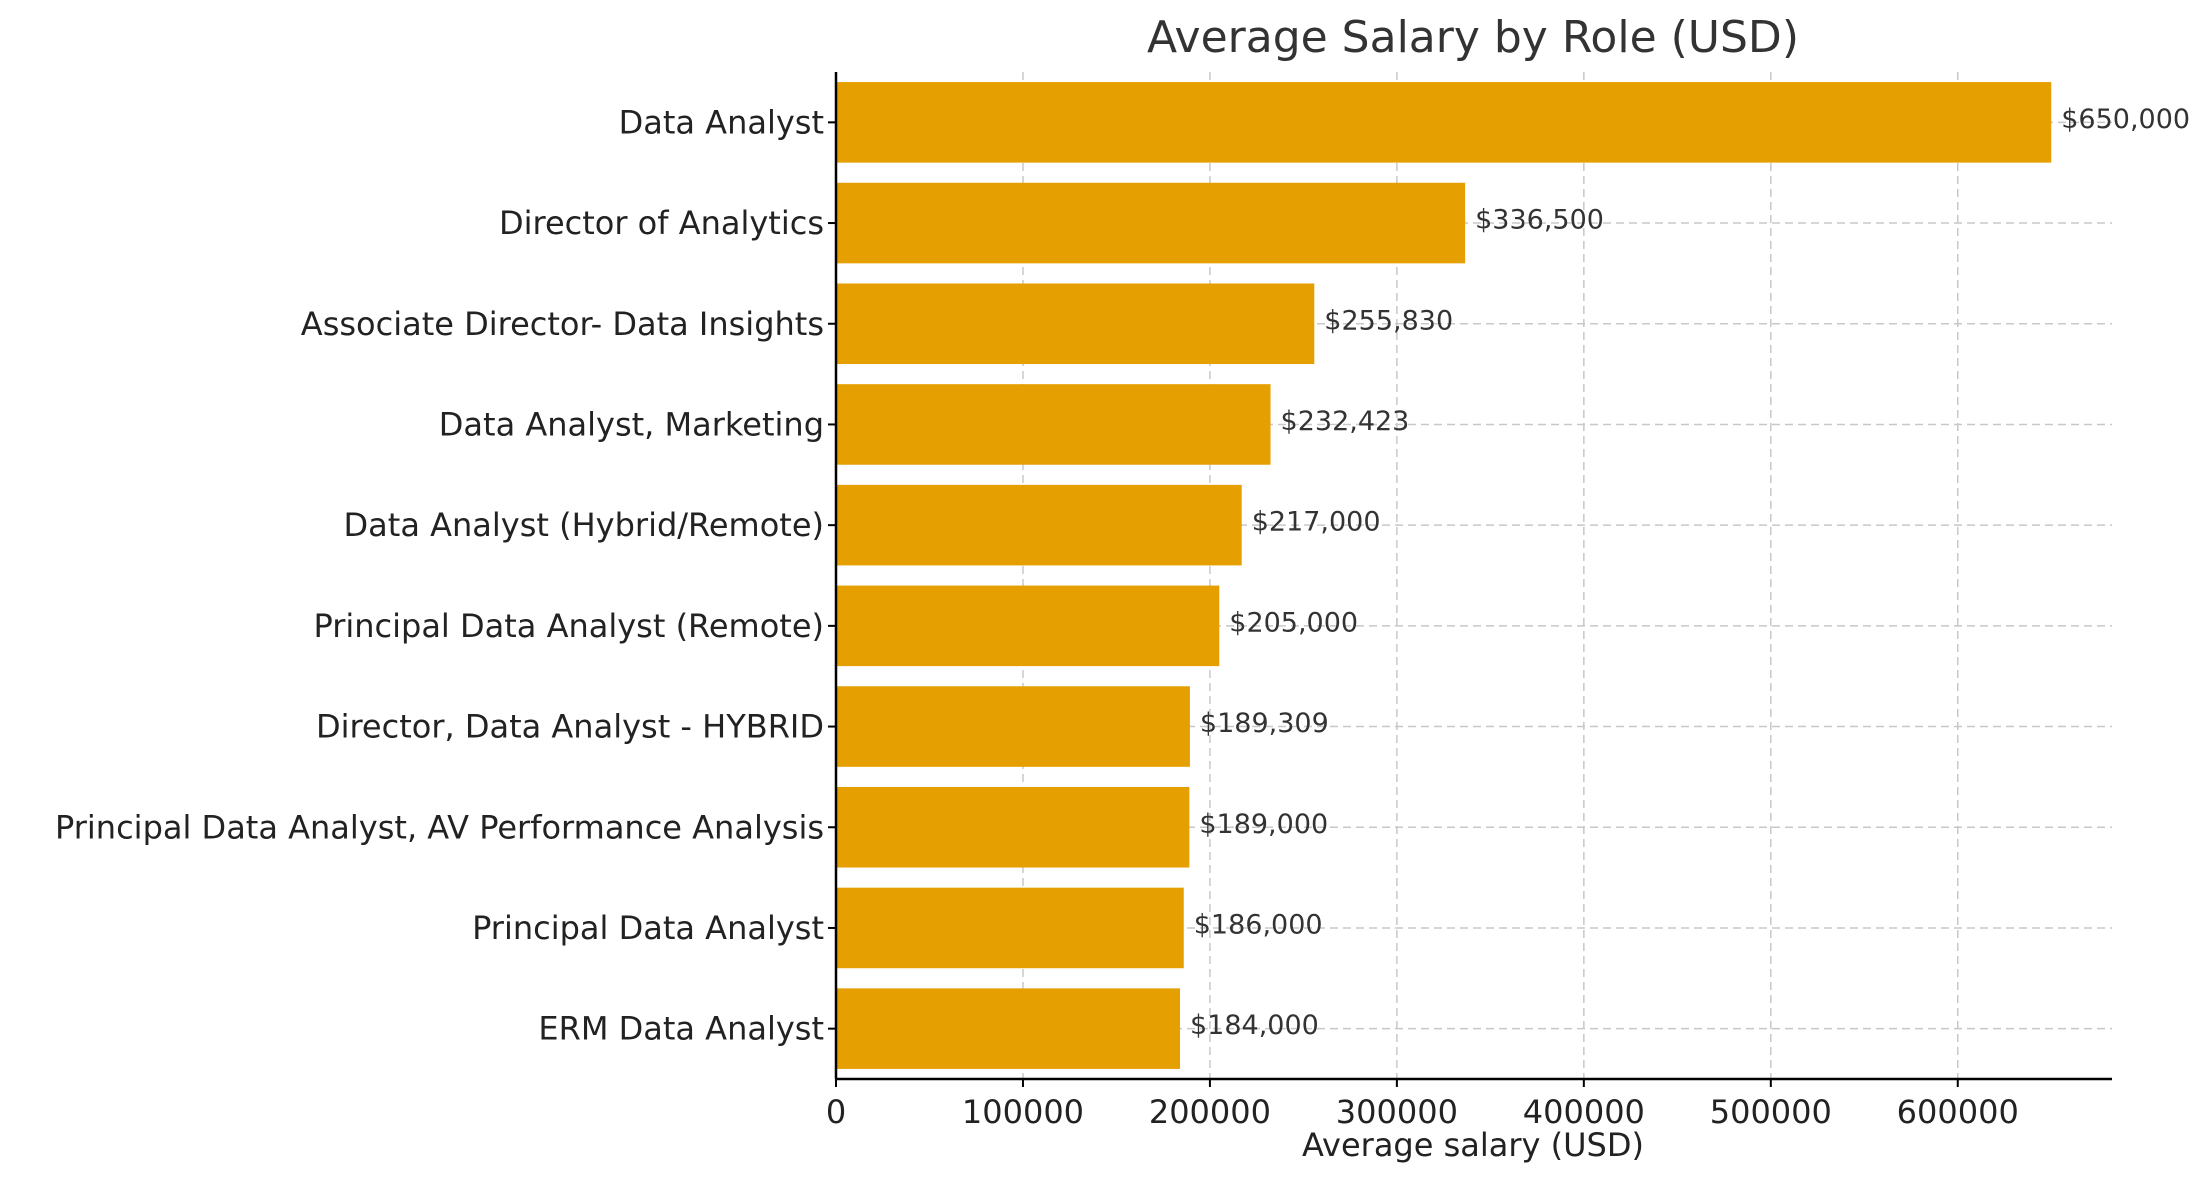  Describe the element at coordinates (1293, 622) in the screenshot. I see `value-label: $205,000` at that location.